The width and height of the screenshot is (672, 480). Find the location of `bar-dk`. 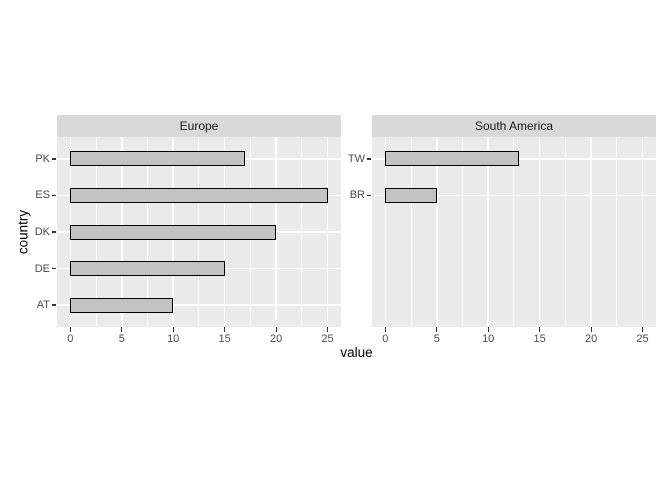

bar-dk is located at coordinates (173, 232).